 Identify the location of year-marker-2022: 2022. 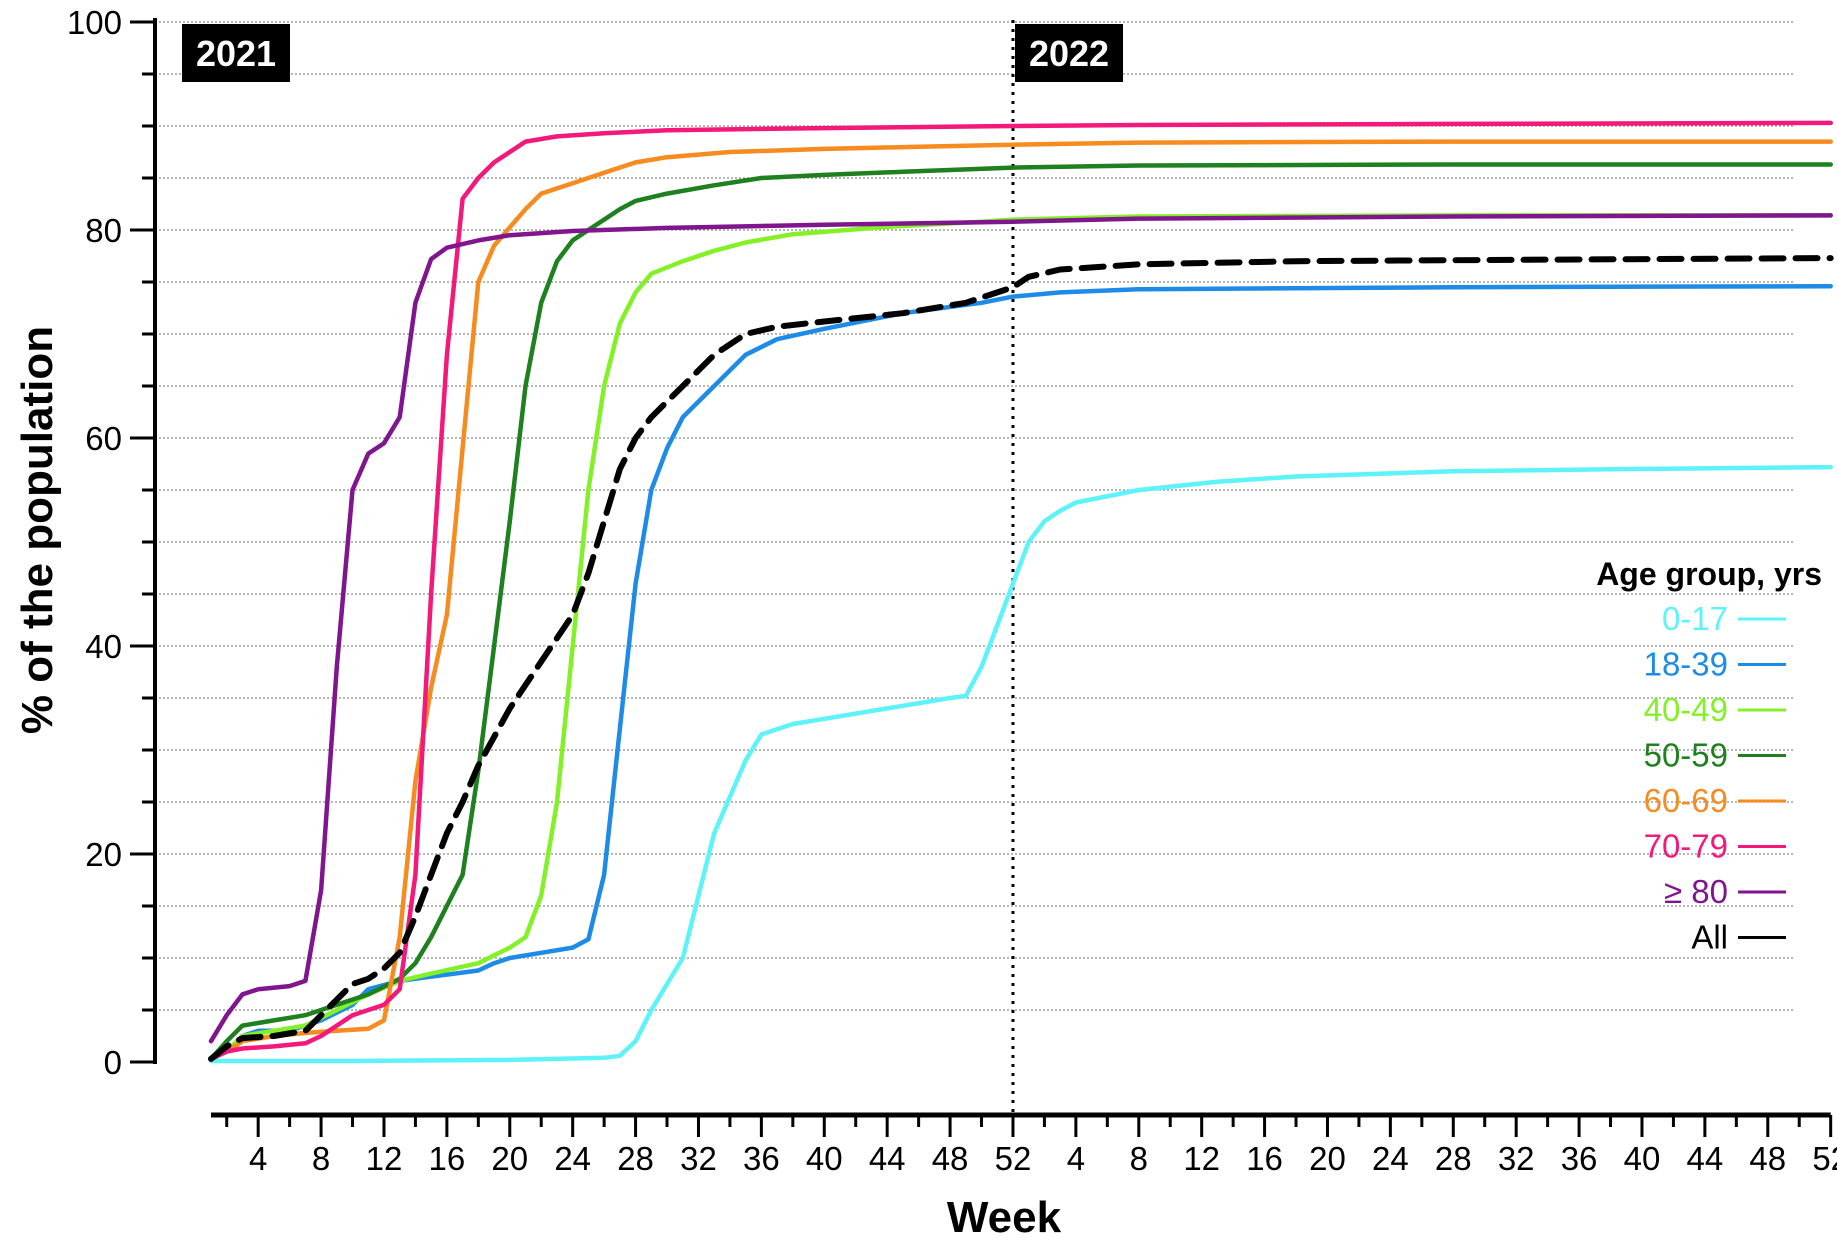
(1069, 53).